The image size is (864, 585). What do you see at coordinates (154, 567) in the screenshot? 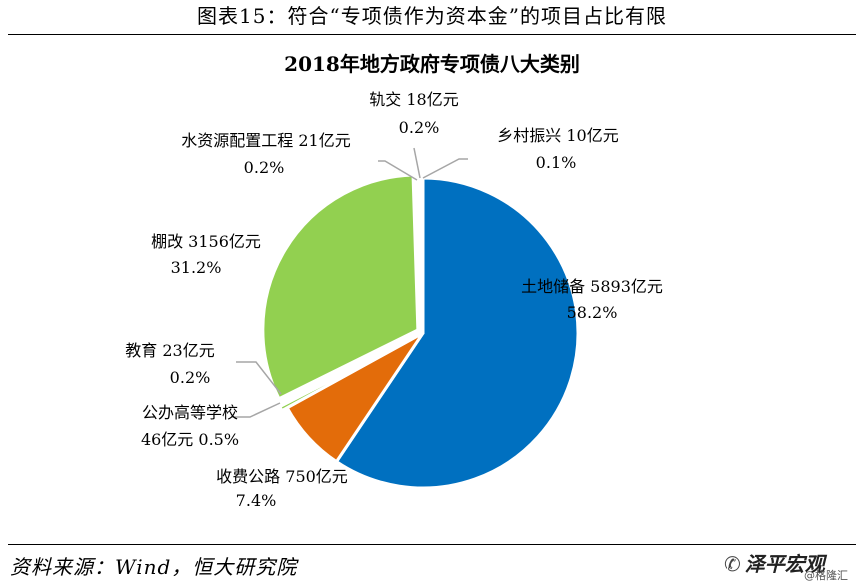
I see `source-note: 资料来源：Wind，恒大研究院` at bounding box center [154, 567].